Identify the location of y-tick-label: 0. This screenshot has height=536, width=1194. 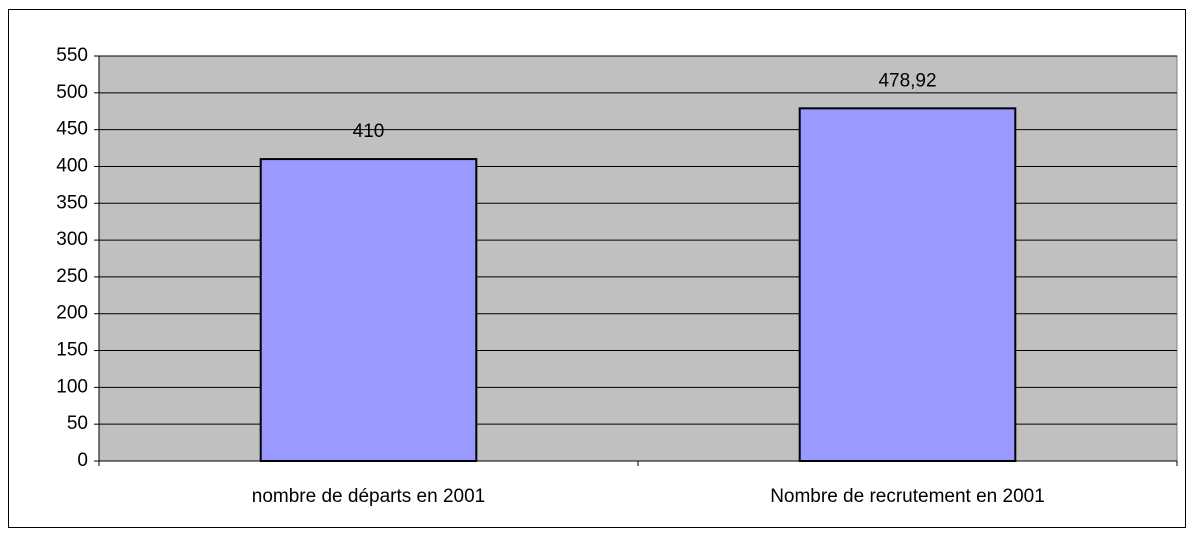
(82, 460).